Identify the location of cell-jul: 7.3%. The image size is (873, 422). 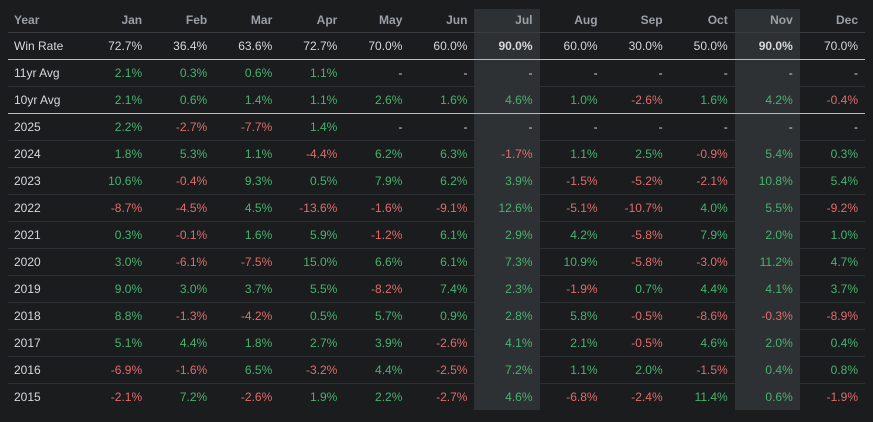
(507, 262).